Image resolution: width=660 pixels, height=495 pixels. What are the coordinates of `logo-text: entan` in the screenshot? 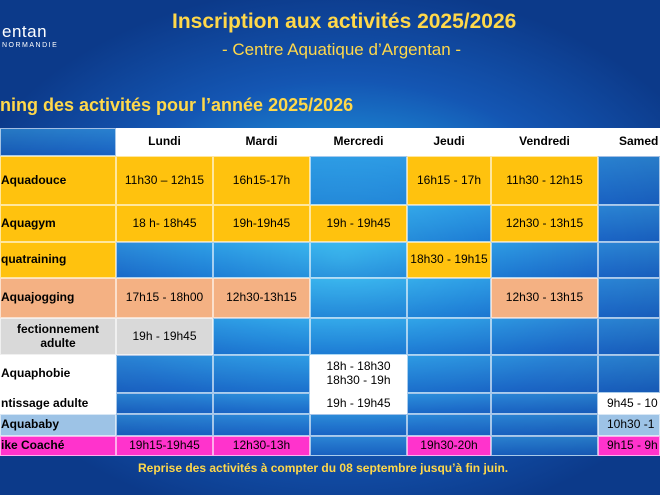 It's located at (25, 31).